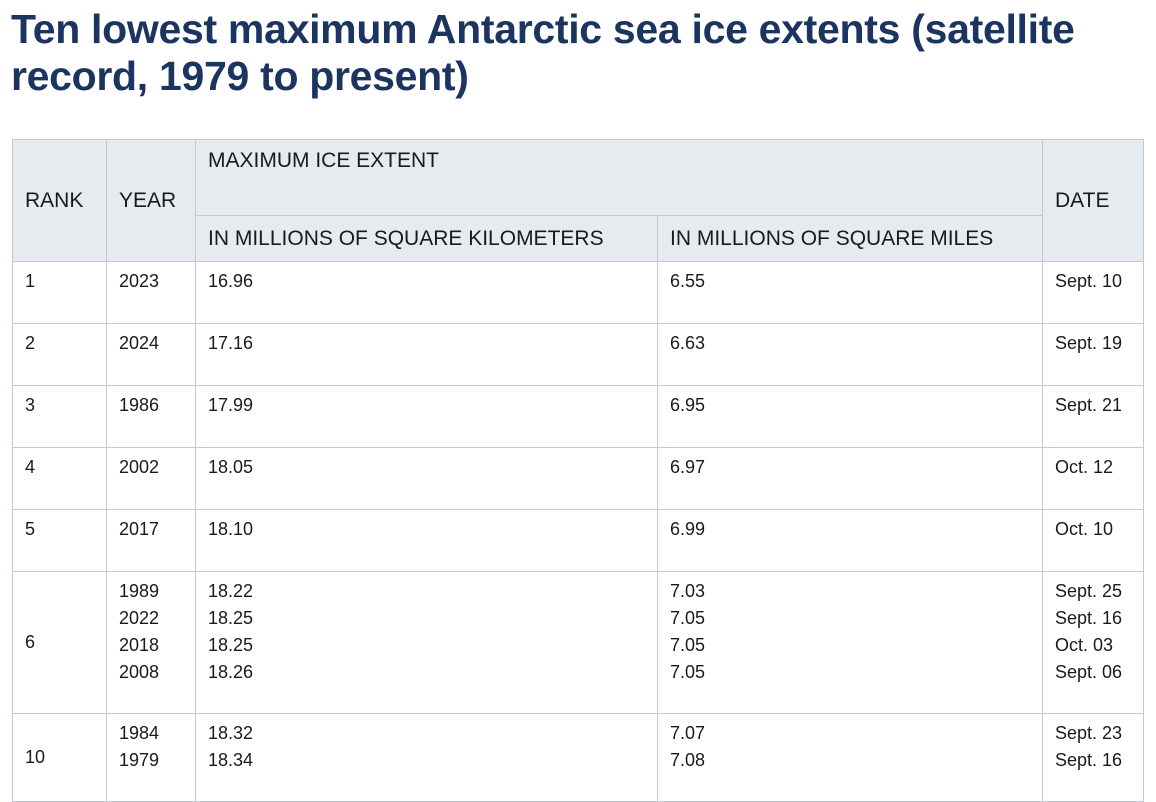  Describe the element at coordinates (139, 405) in the screenshot. I see `year-value: 1986` at that location.